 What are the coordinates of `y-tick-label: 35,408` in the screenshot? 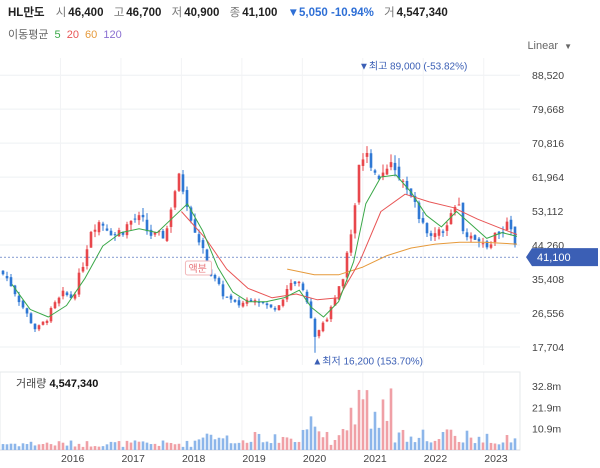 It's located at (548, 280).